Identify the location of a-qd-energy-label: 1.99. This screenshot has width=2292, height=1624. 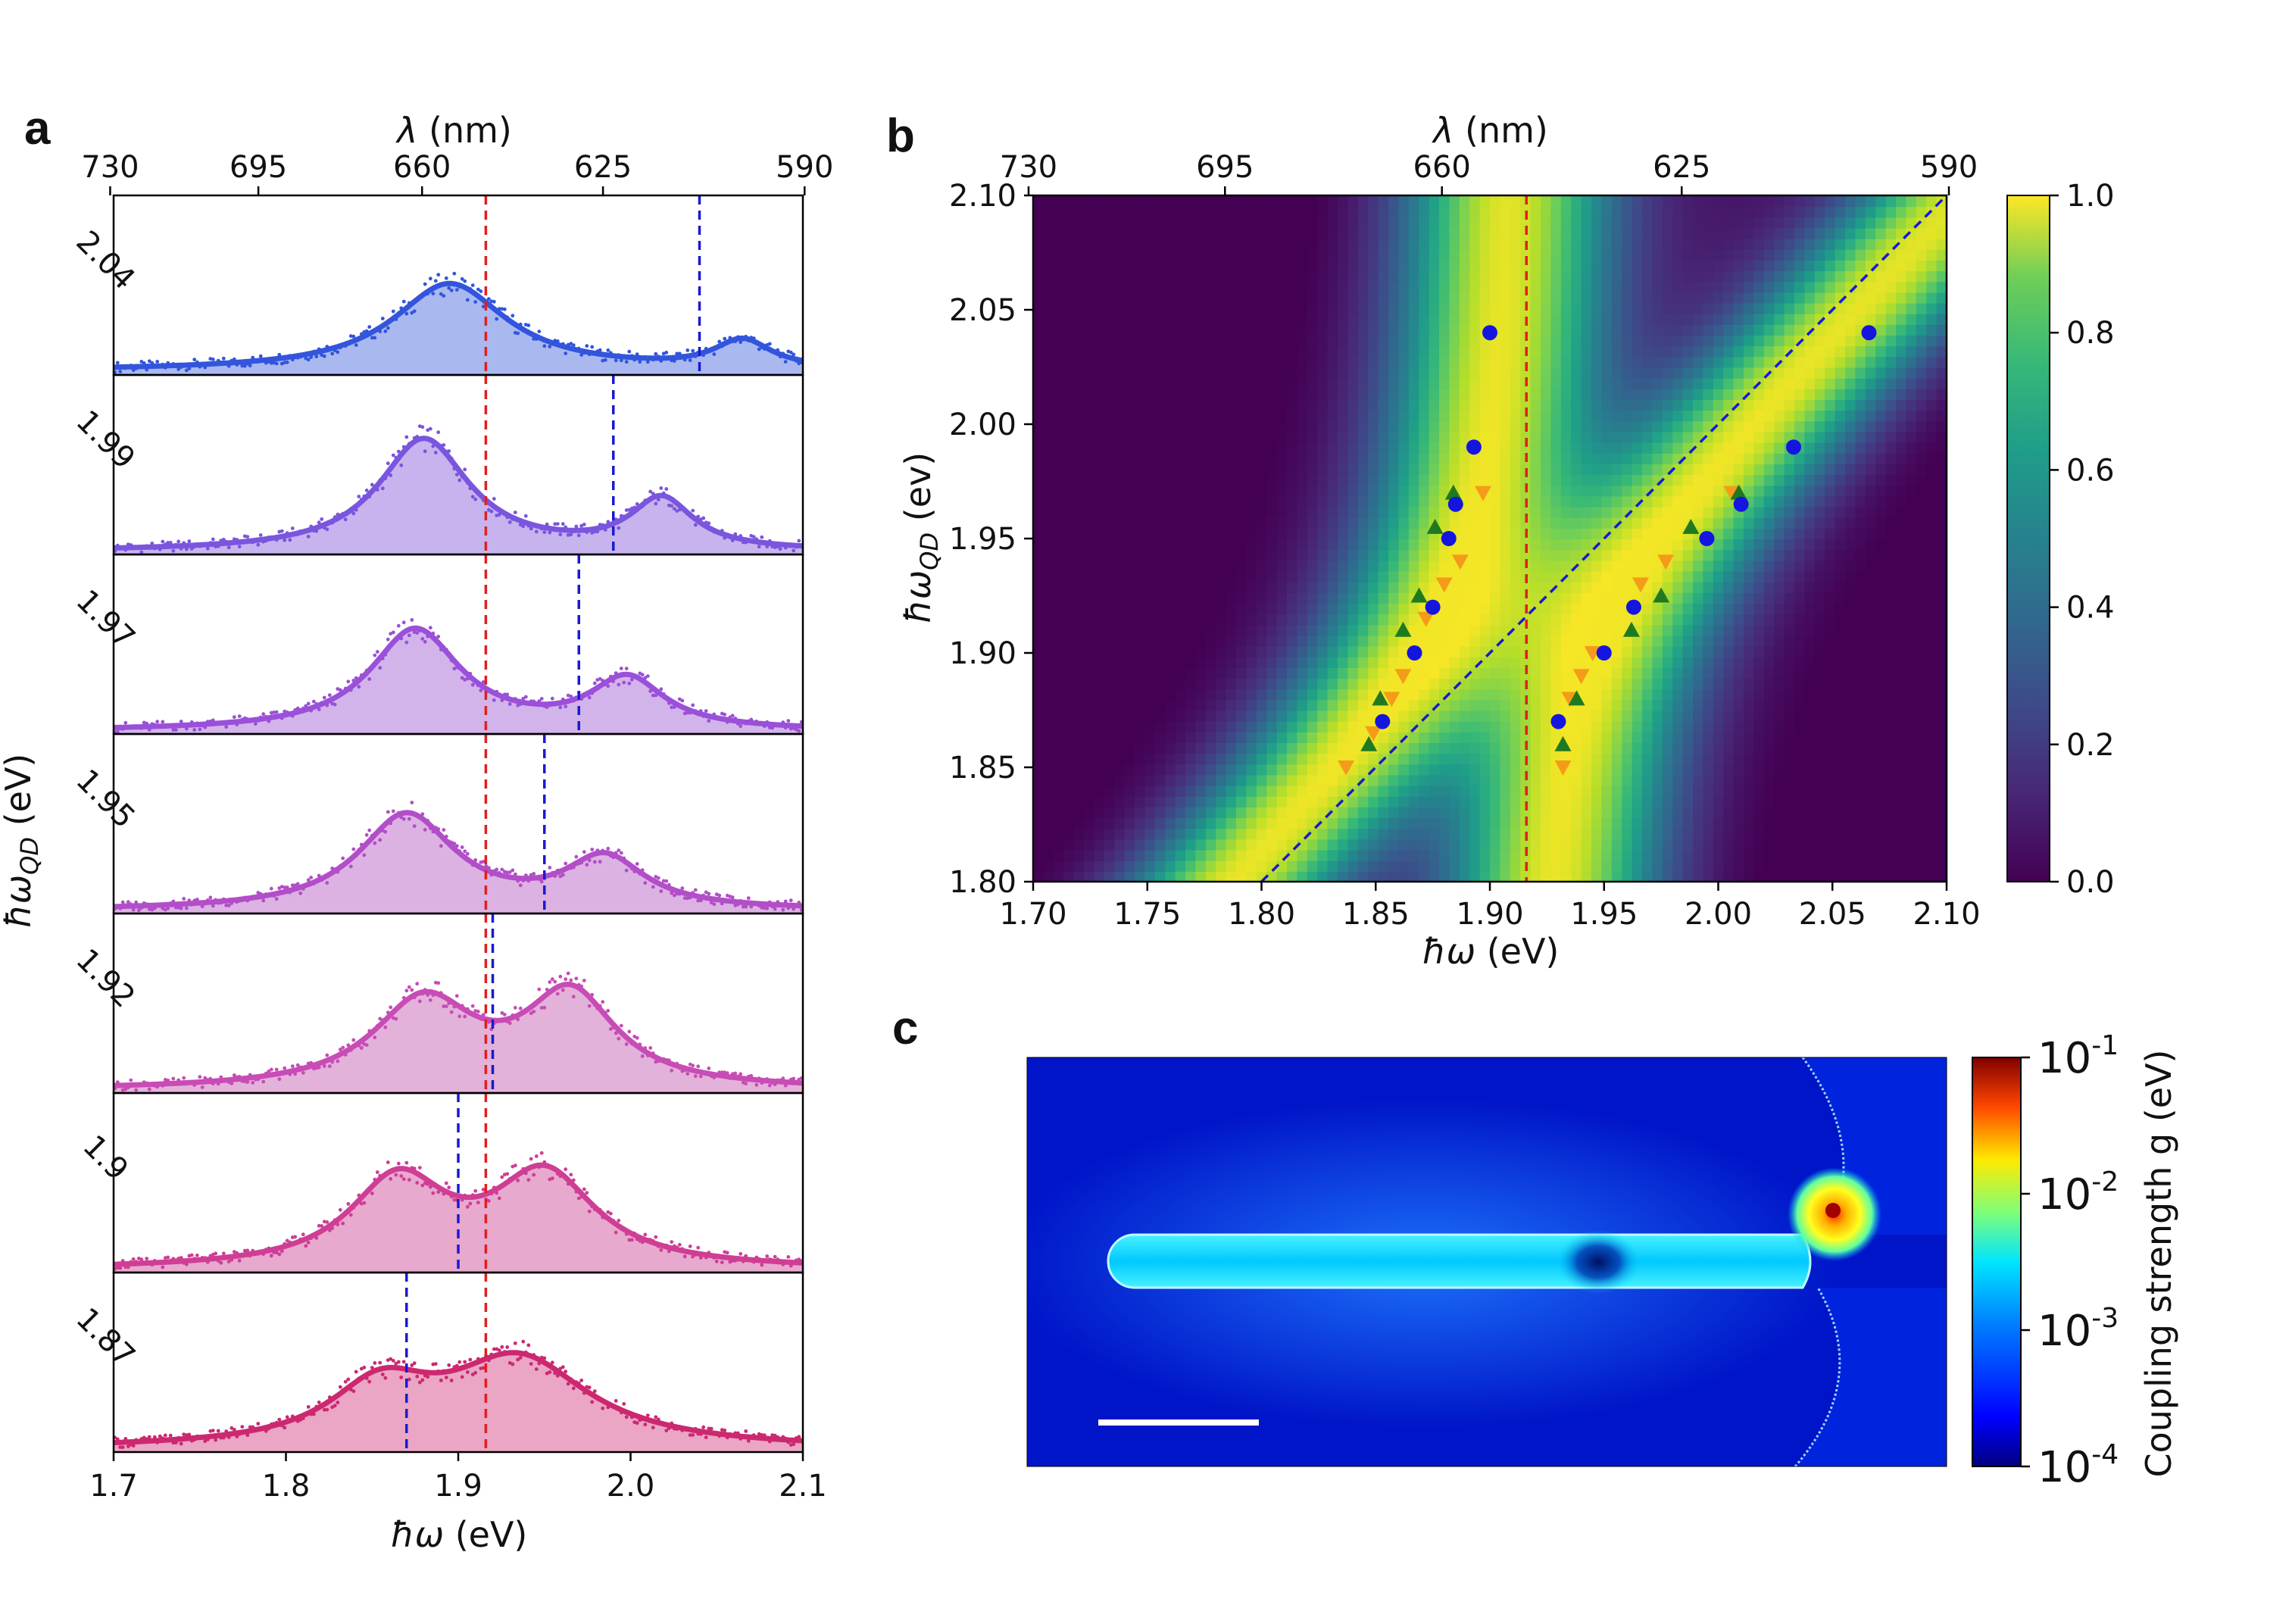
(105, 440).